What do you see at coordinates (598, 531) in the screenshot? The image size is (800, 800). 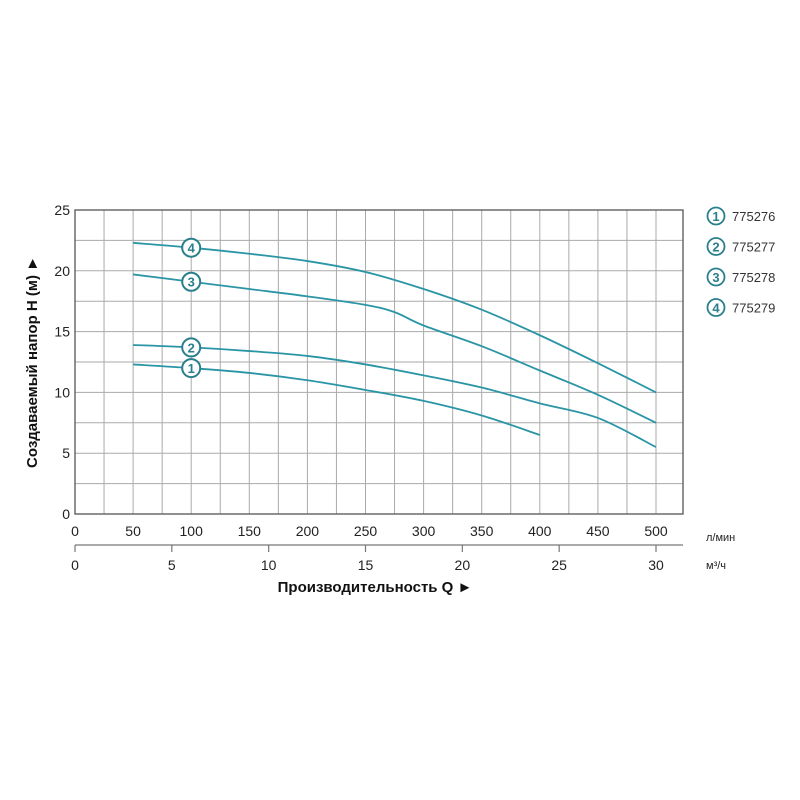 I see `x-tick-label: 450` at bounding box center [598, 531].